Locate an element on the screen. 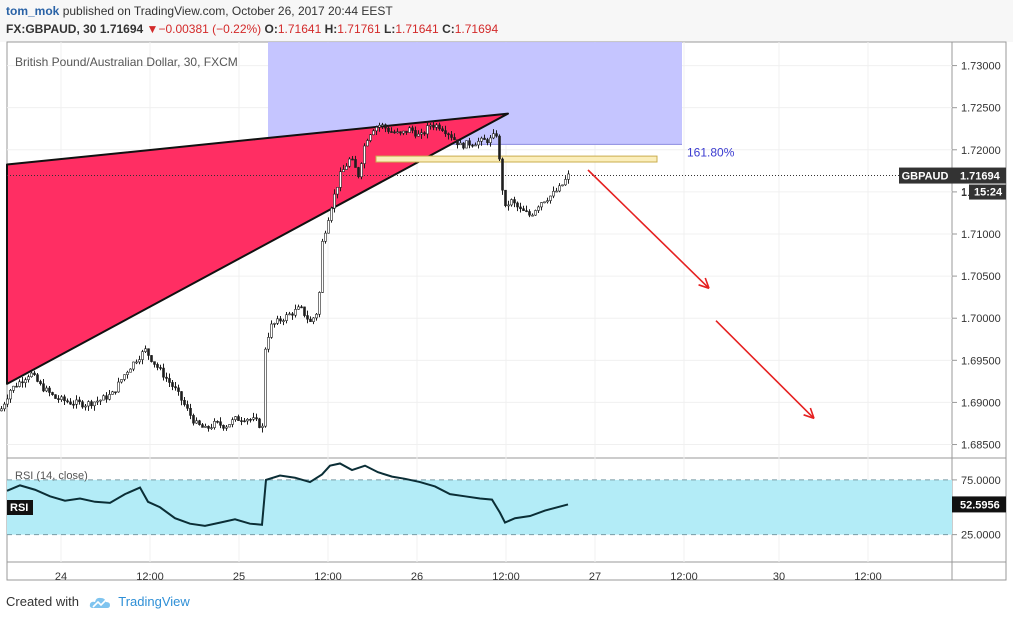  y-tick-label: 1.68500 is located at coordinates (981, 446).